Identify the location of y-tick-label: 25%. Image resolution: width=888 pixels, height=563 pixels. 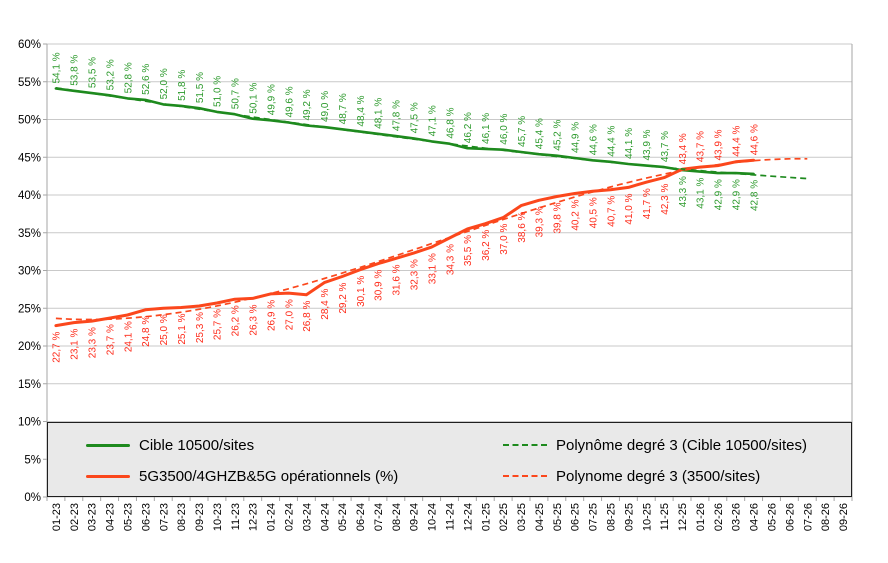
(29, 309).